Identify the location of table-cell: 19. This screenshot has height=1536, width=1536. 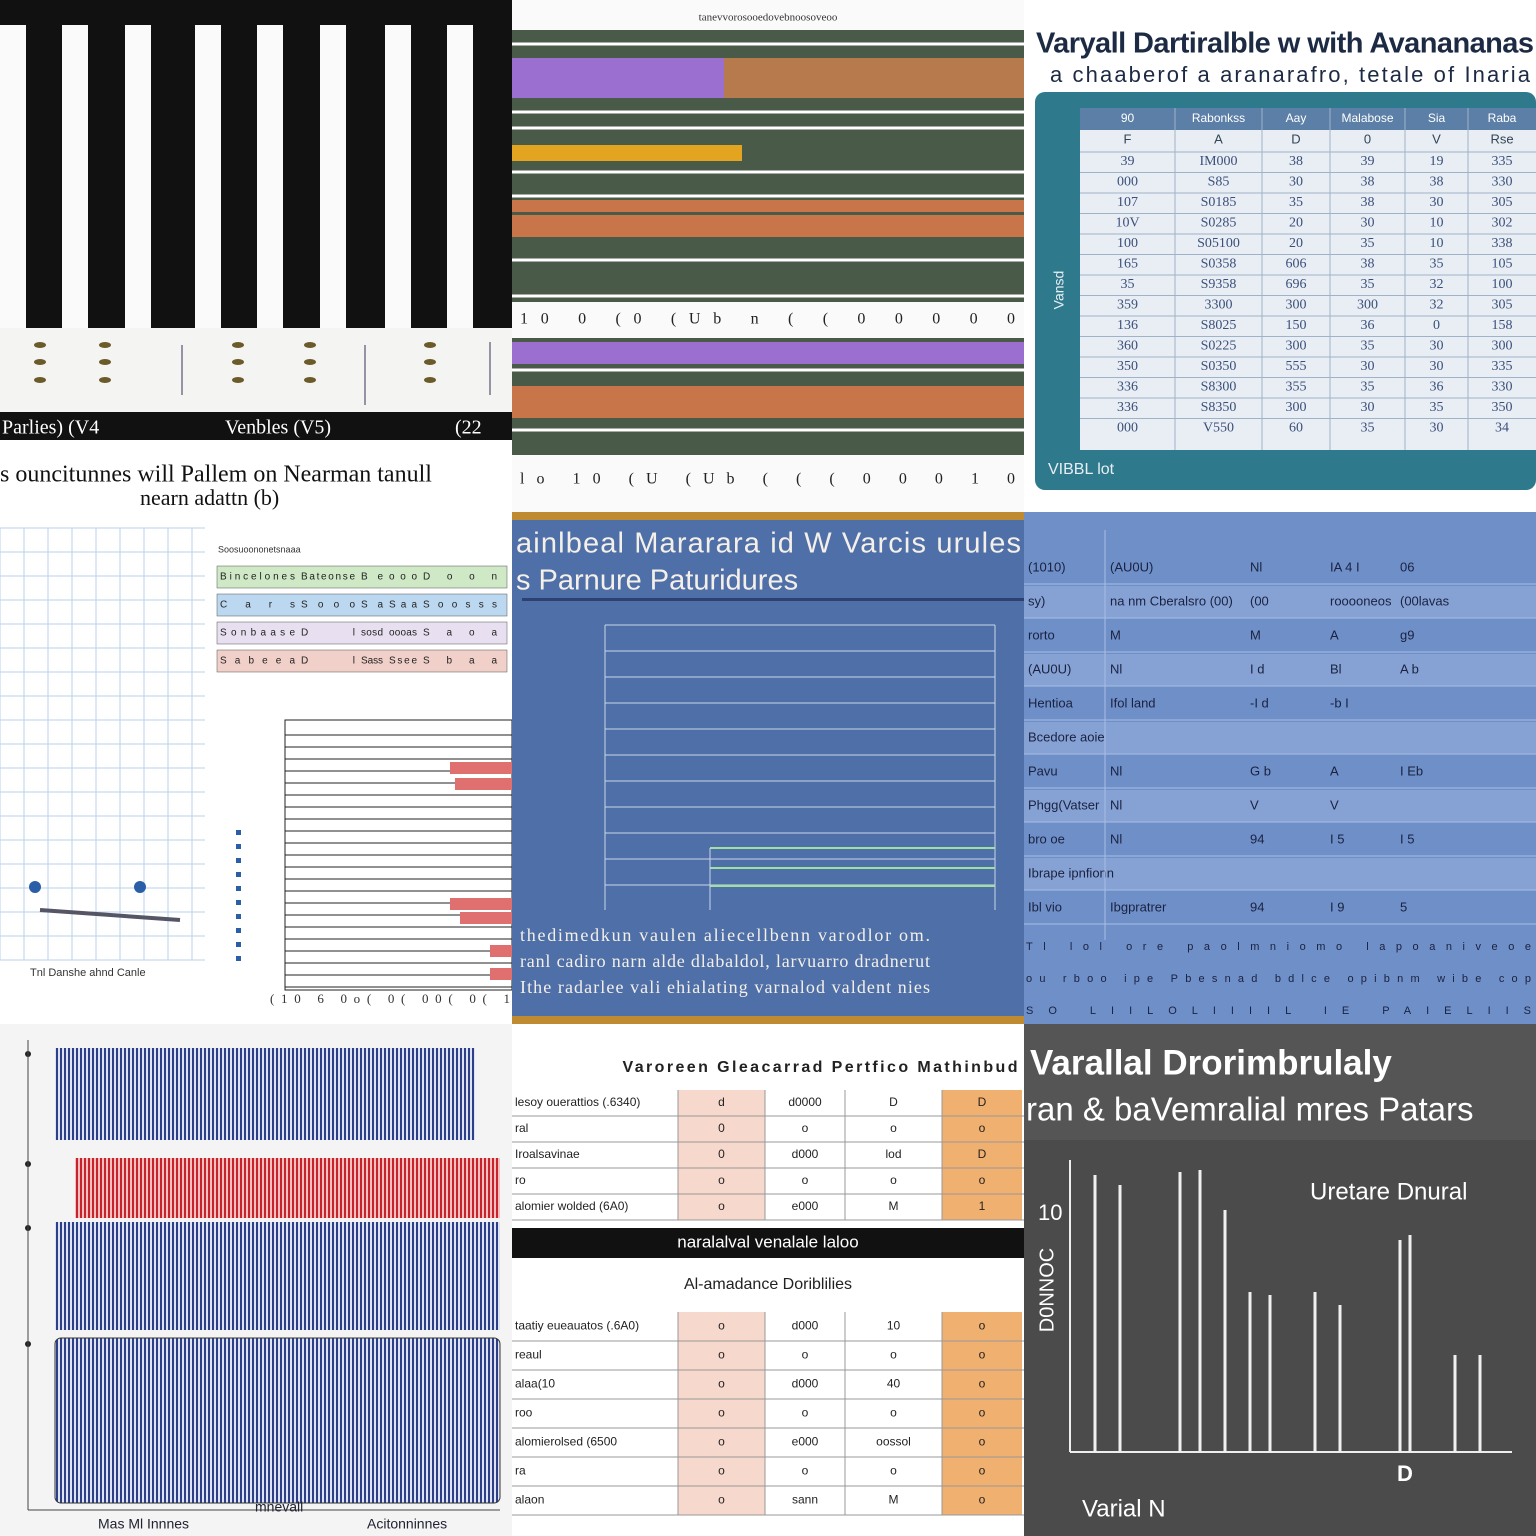
(1437, 161).